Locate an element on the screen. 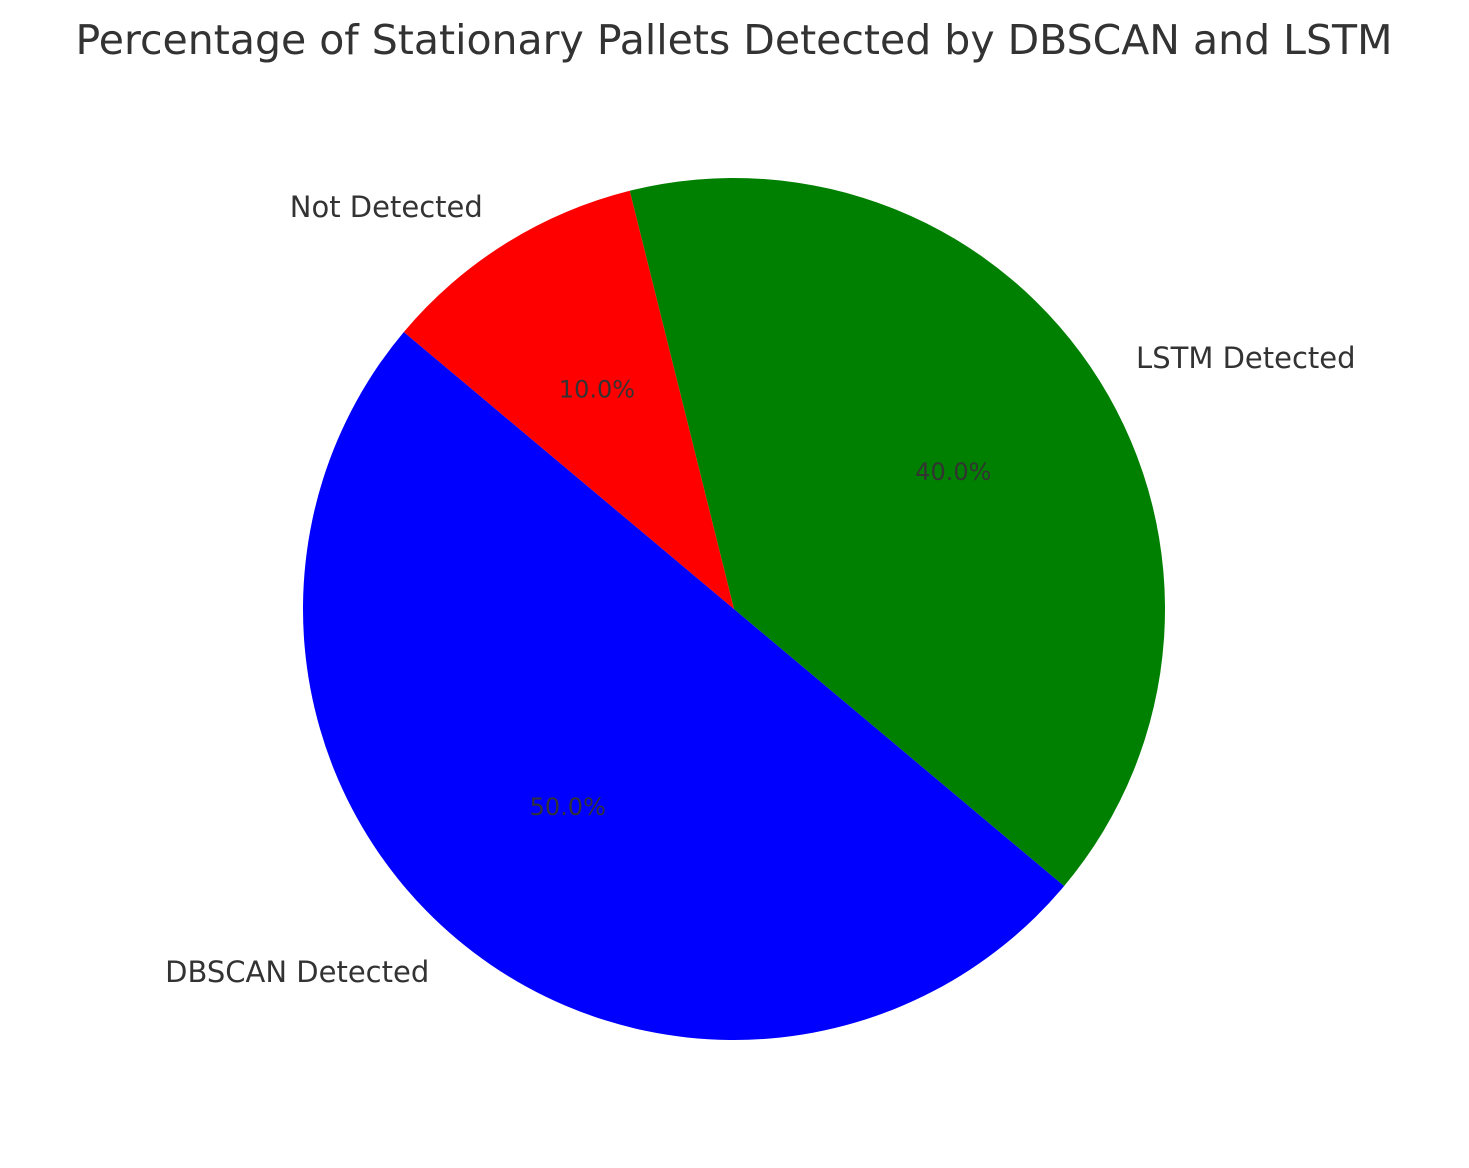 The width and height of the screenshot is (1469, 1168). slice-label-not-detected: Not Detected is located at coordinates (386, 207).